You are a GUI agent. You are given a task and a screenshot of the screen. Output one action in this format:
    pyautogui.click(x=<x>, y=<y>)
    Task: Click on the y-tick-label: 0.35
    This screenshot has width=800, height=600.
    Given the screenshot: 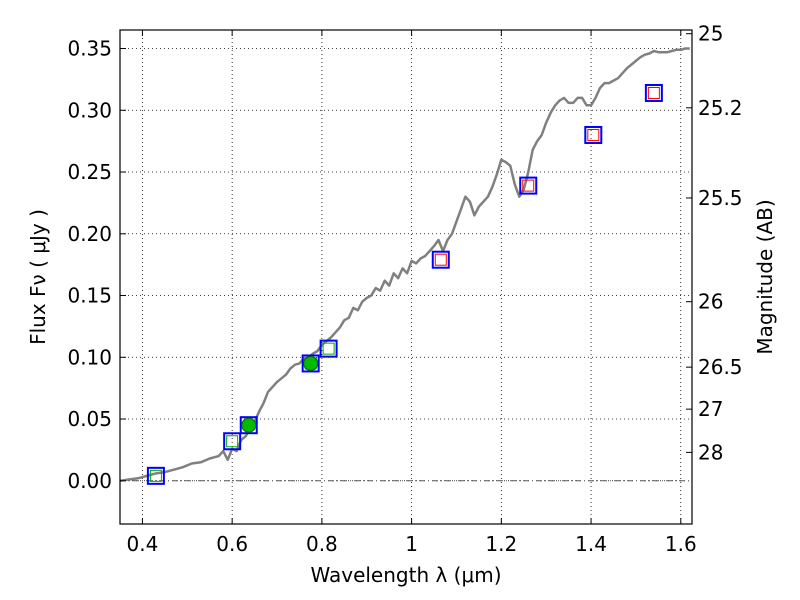 What is the action you would take?
    pyautogui.click(x=89, y=49)
    